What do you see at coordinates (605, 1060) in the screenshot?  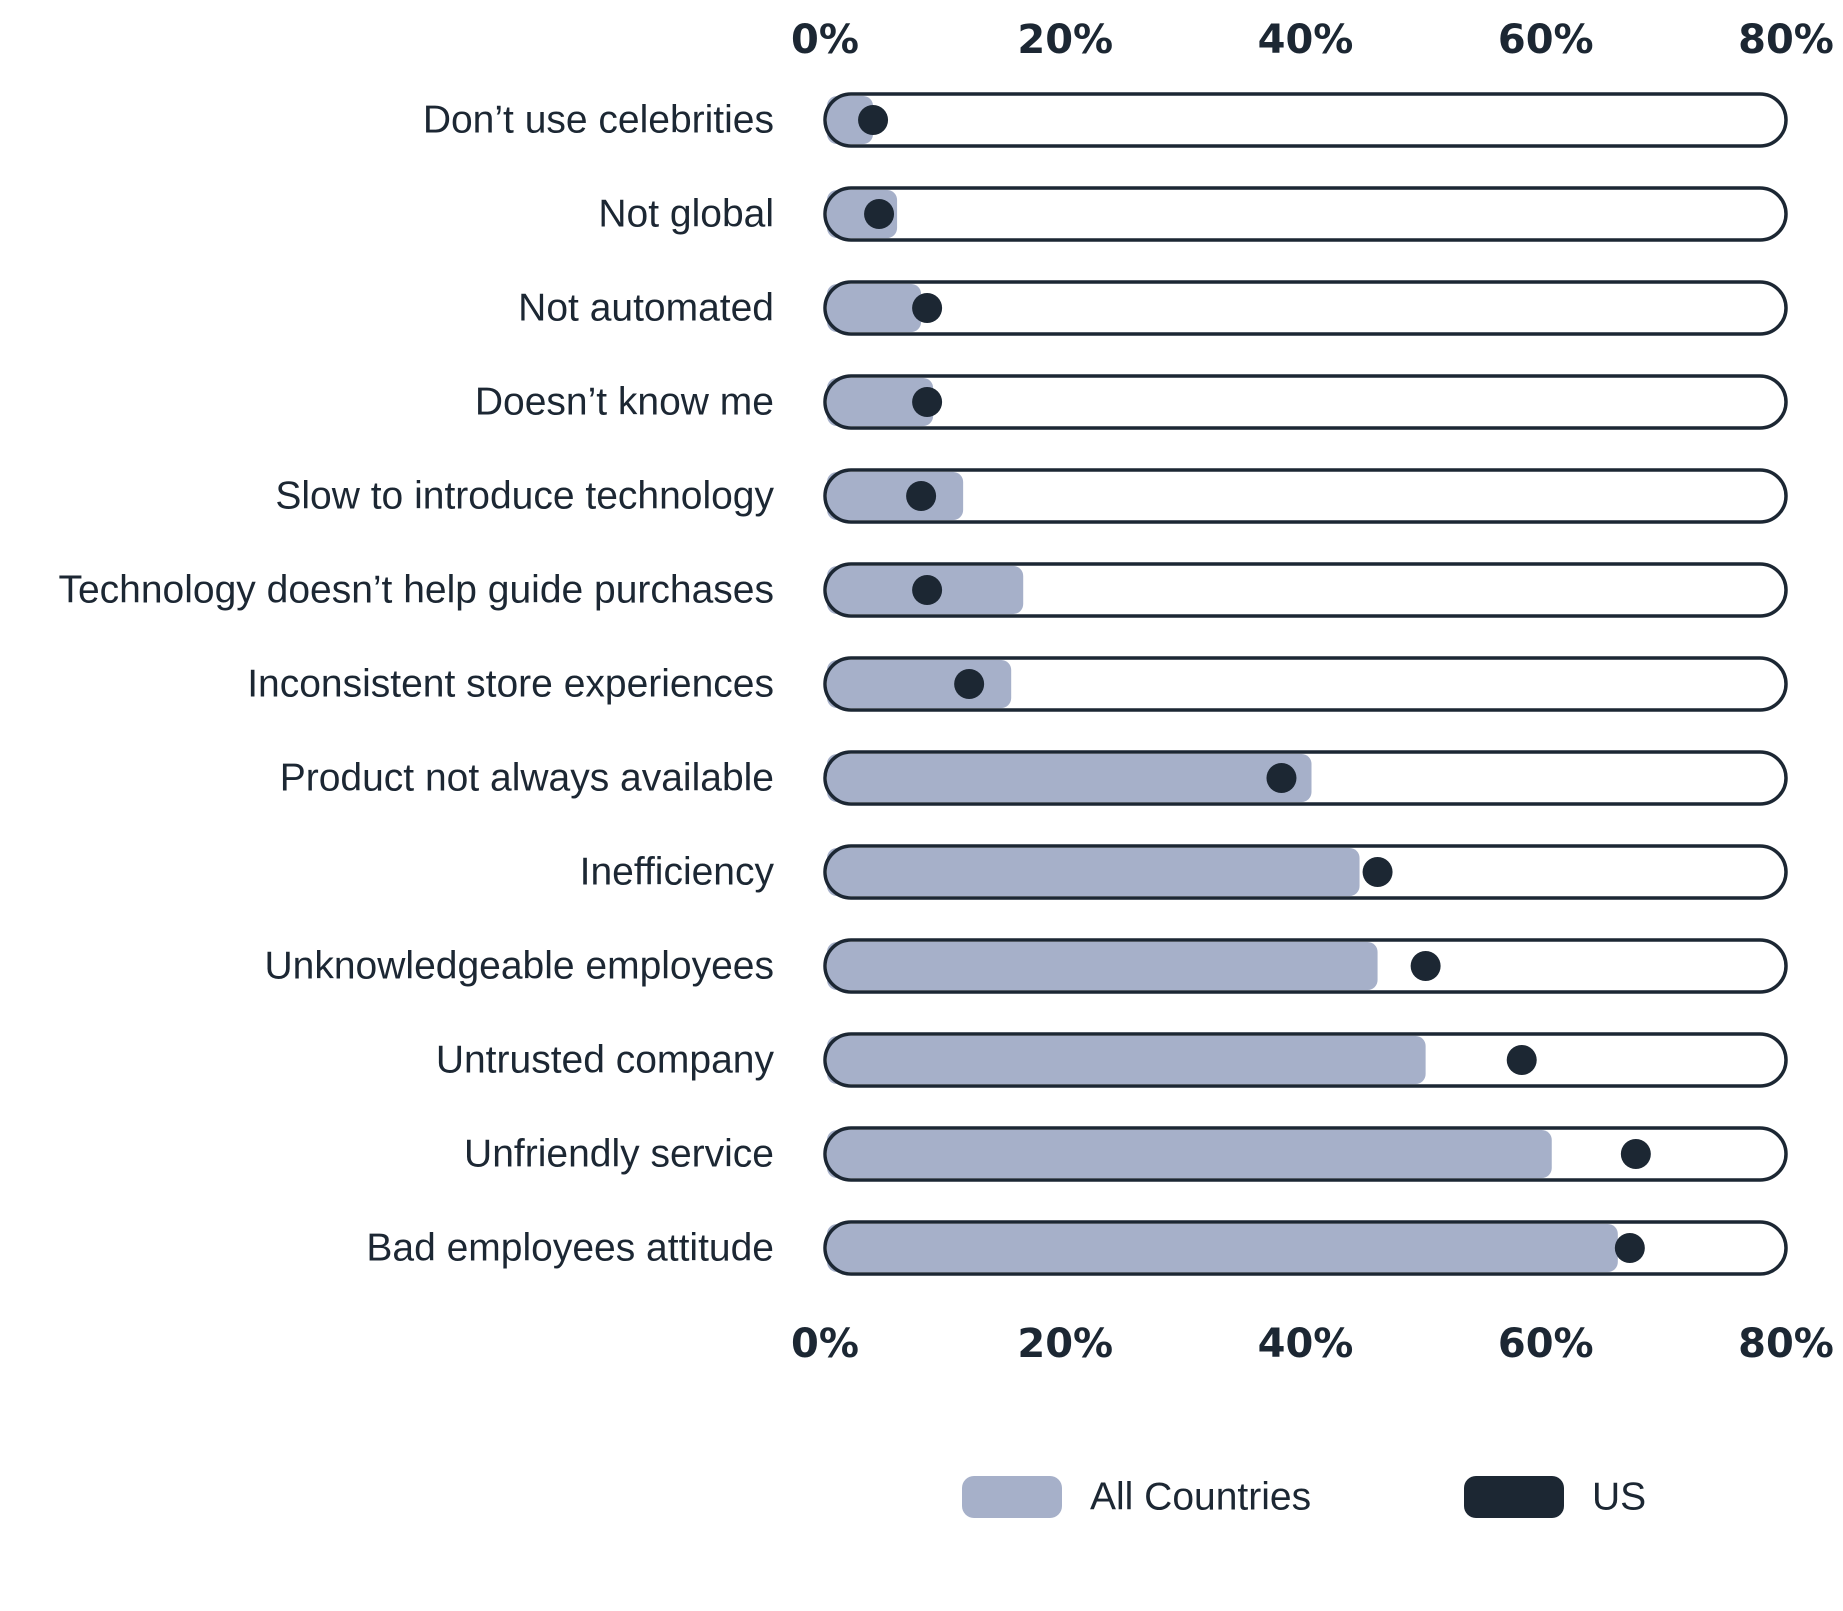 I see `category-label: Untrusted company` at bounding box center [605, 1060].